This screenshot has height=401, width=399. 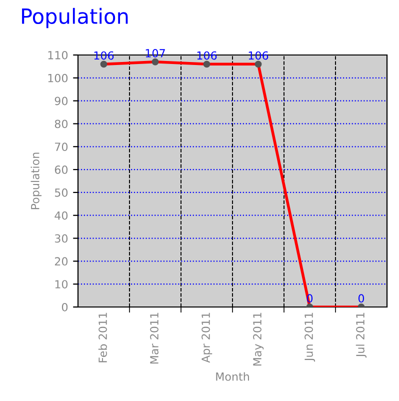 What do you see at coordinates (61, 170) in the screenshot?
I see `y-tick-label: 60` at bounding box center [61, 170].